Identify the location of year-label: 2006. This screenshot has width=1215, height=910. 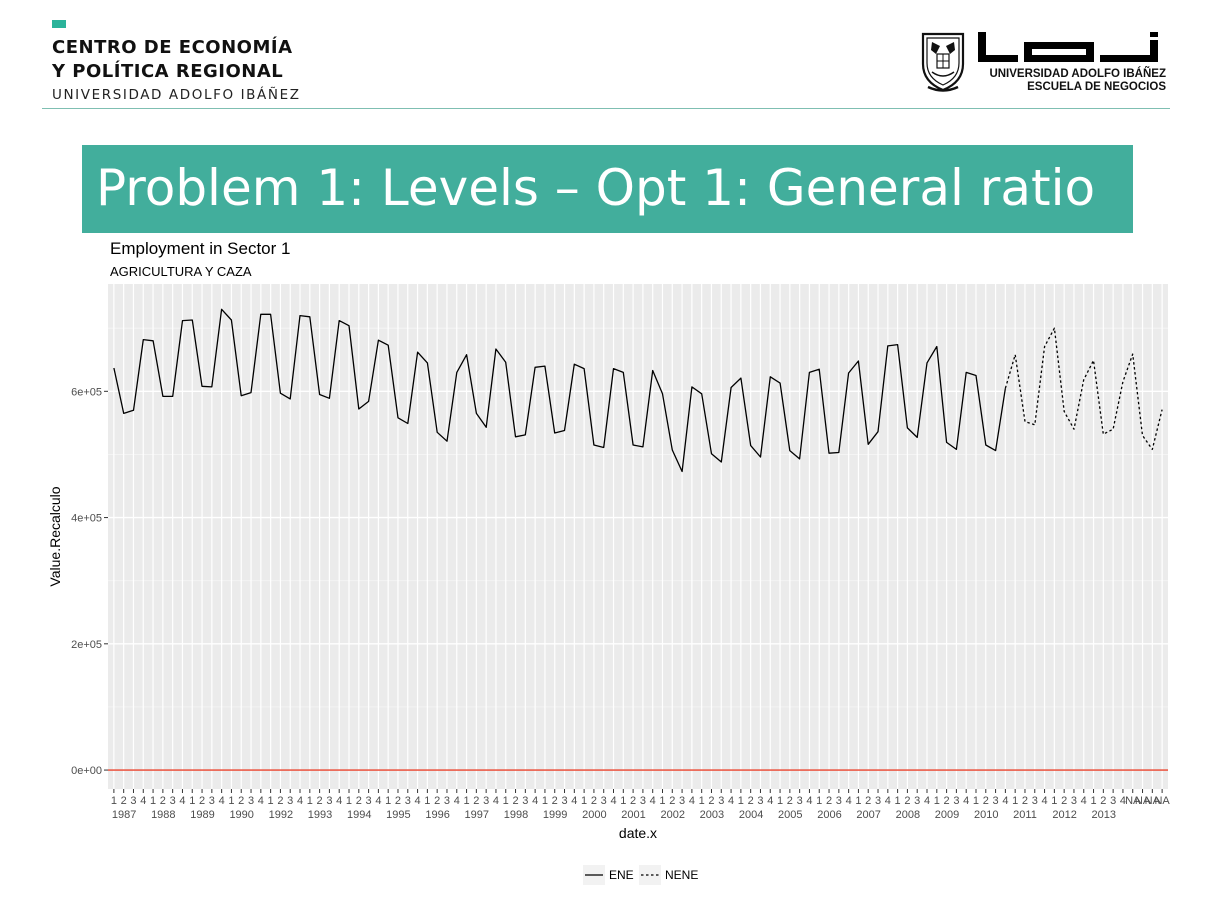
(829, 815).